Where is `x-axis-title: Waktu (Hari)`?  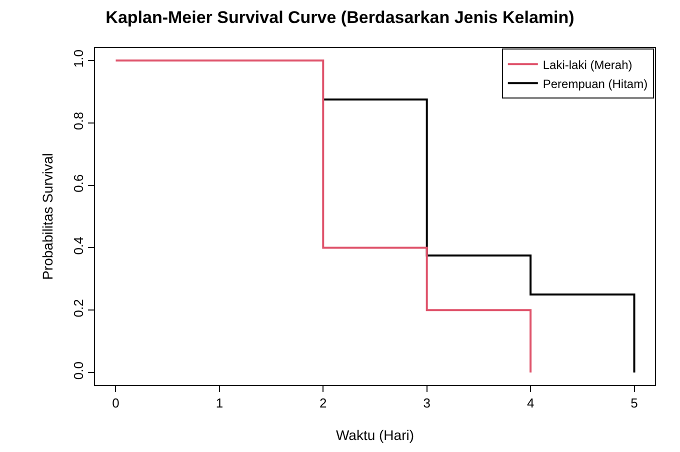 x-axis-title: Waktu (Hari) is located at coordinates (375, 434).